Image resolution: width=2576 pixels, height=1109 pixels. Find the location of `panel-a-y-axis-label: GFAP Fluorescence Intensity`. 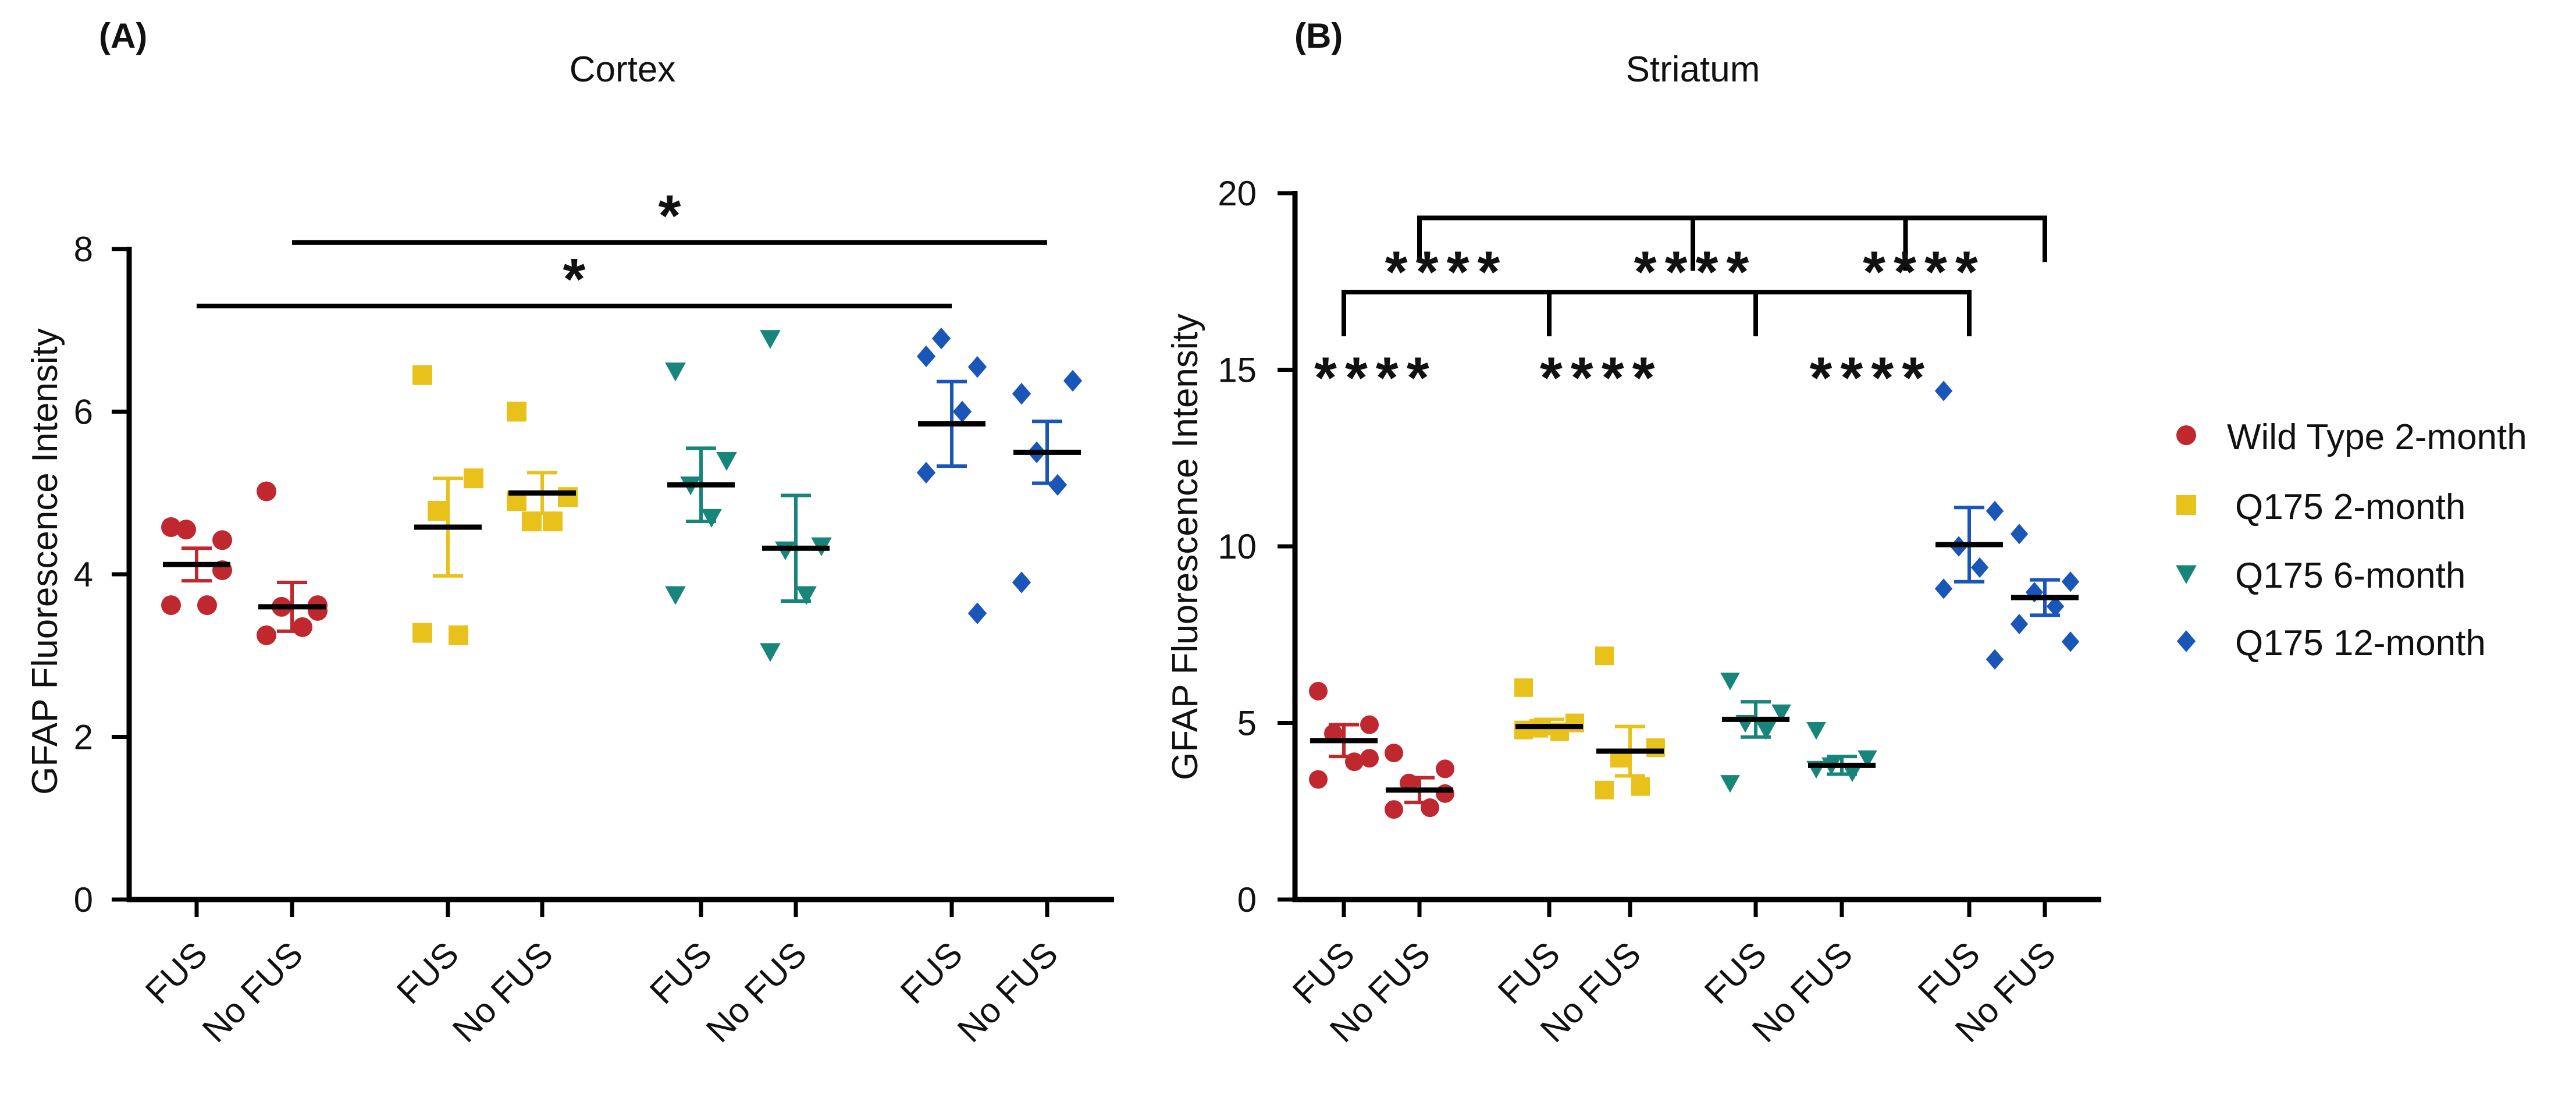

panel-a-y-axis-label: GFAP Fluorescence Intensity is located at coordinates (45, 561).